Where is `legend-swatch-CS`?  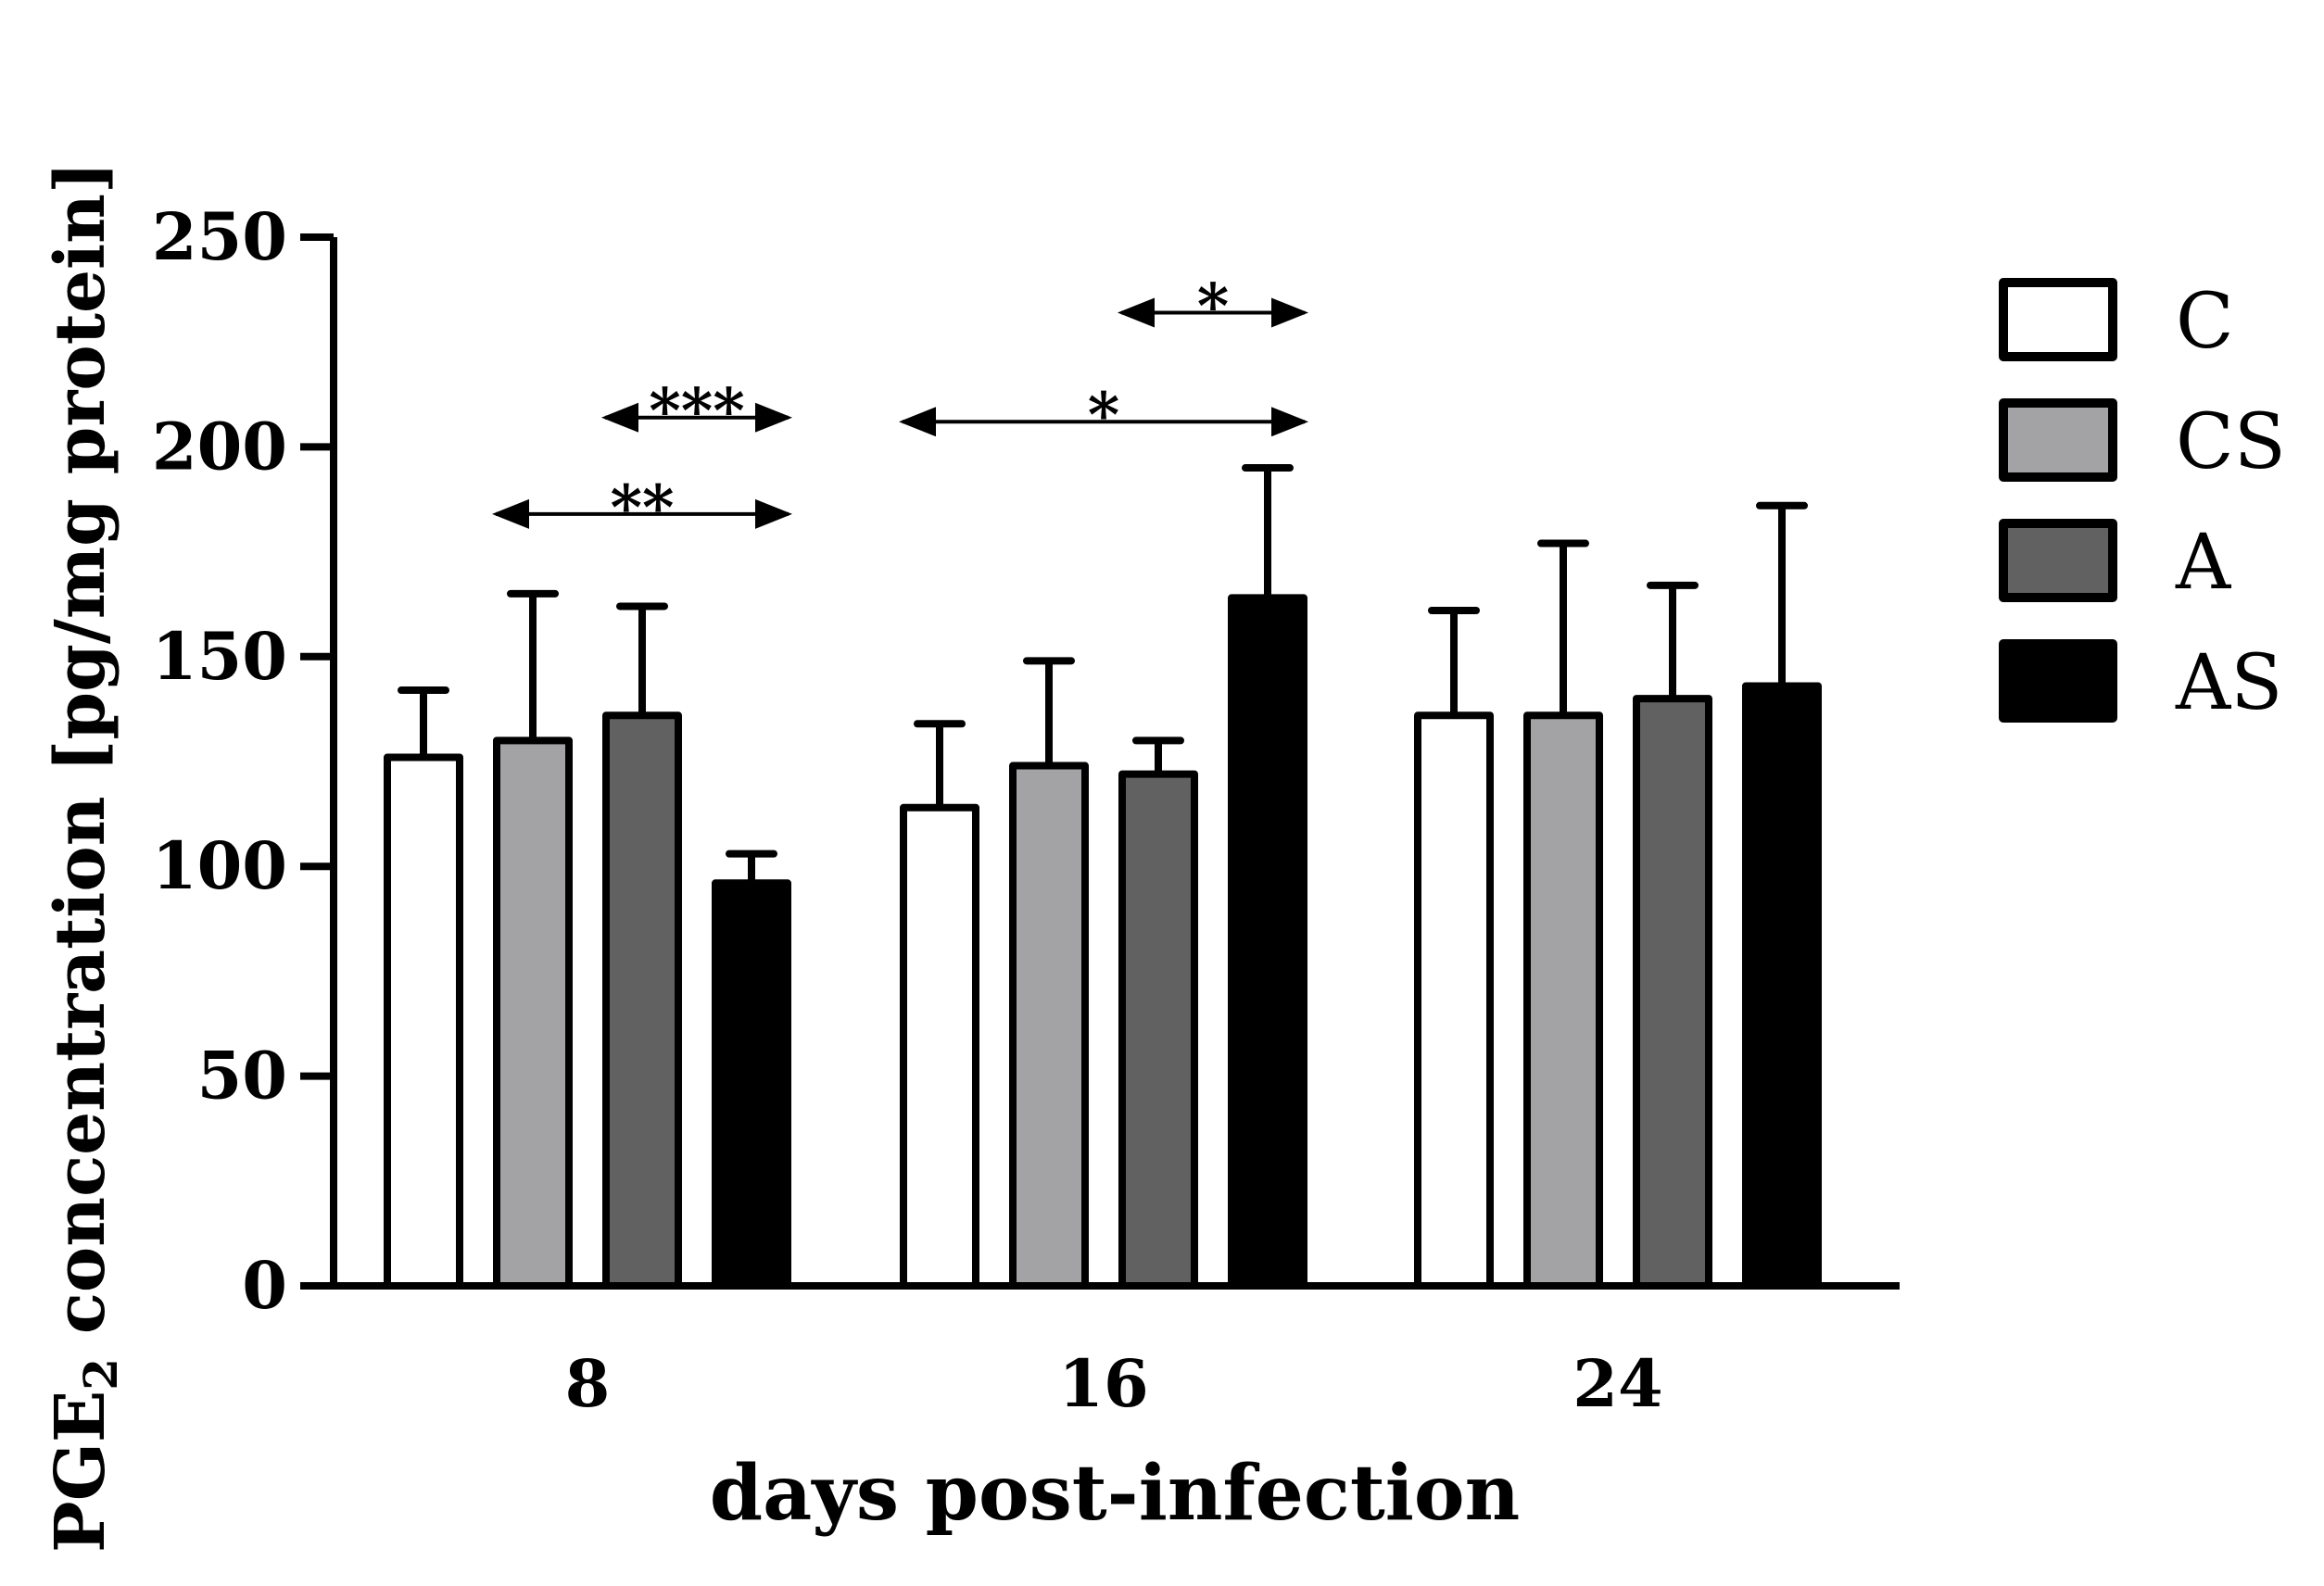 legend-swatch-CS is located at coordinates (2058, 440).